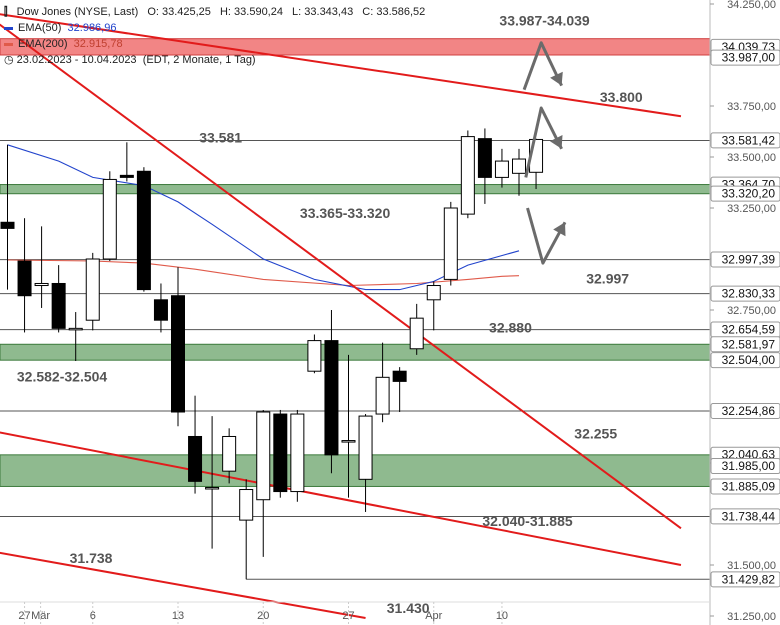 This screenshot has height=625, width=780. What do you see at coordinates (433, 616) in the screenshot?
I see `x-tick-label: Apr` at bounding box center [433, 616].